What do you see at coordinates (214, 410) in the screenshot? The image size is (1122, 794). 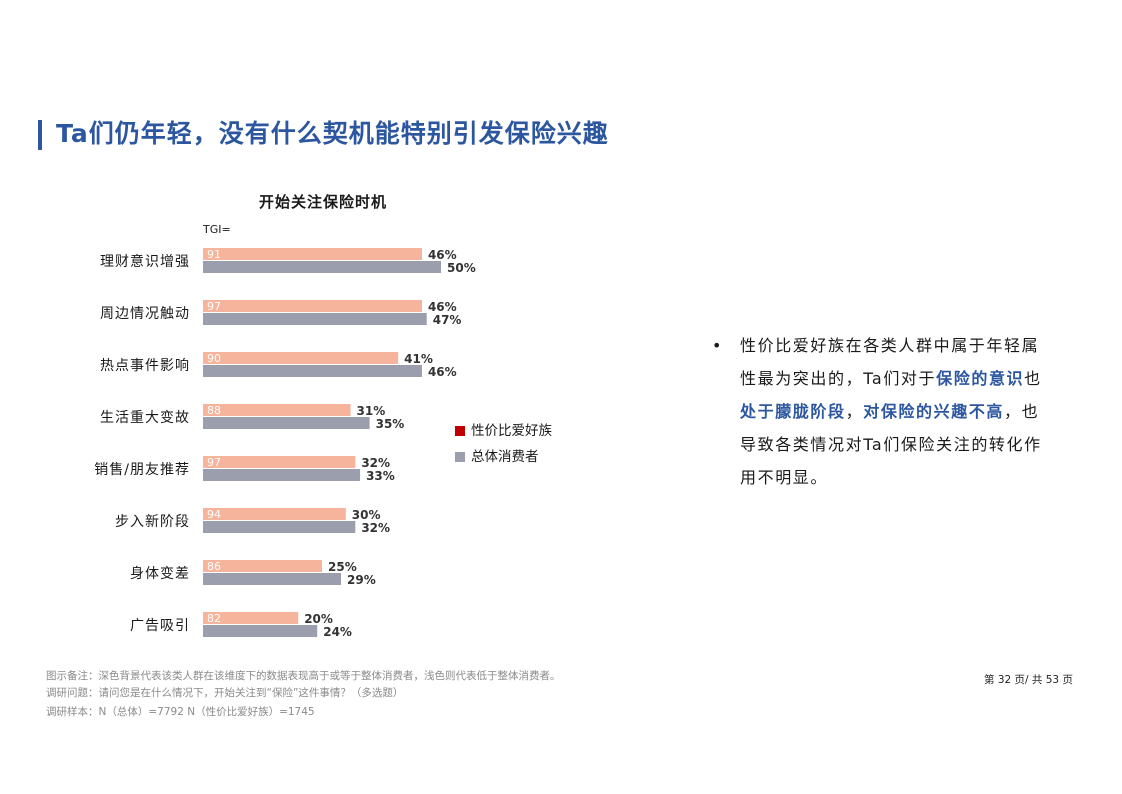 I see `tgi-value: 88` at bounding box center [214, 410].